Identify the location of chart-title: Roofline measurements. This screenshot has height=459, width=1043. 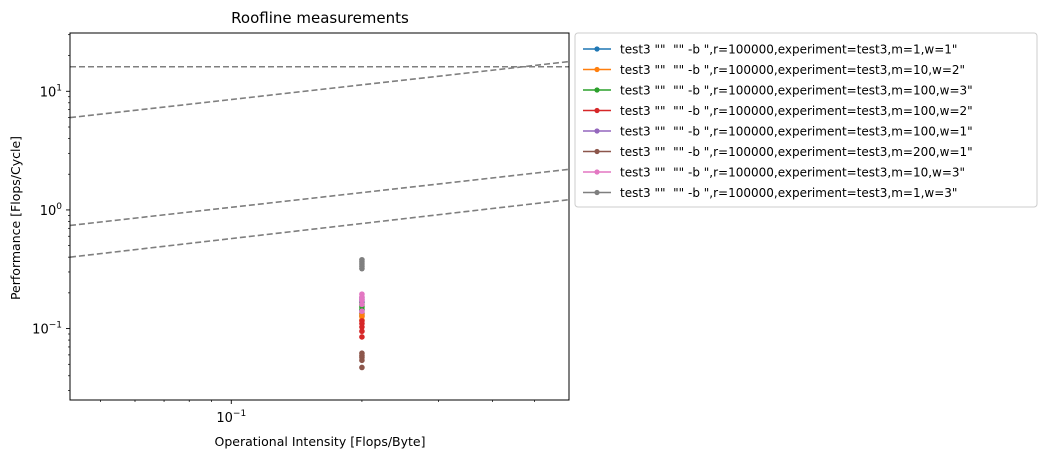
(320, 18).